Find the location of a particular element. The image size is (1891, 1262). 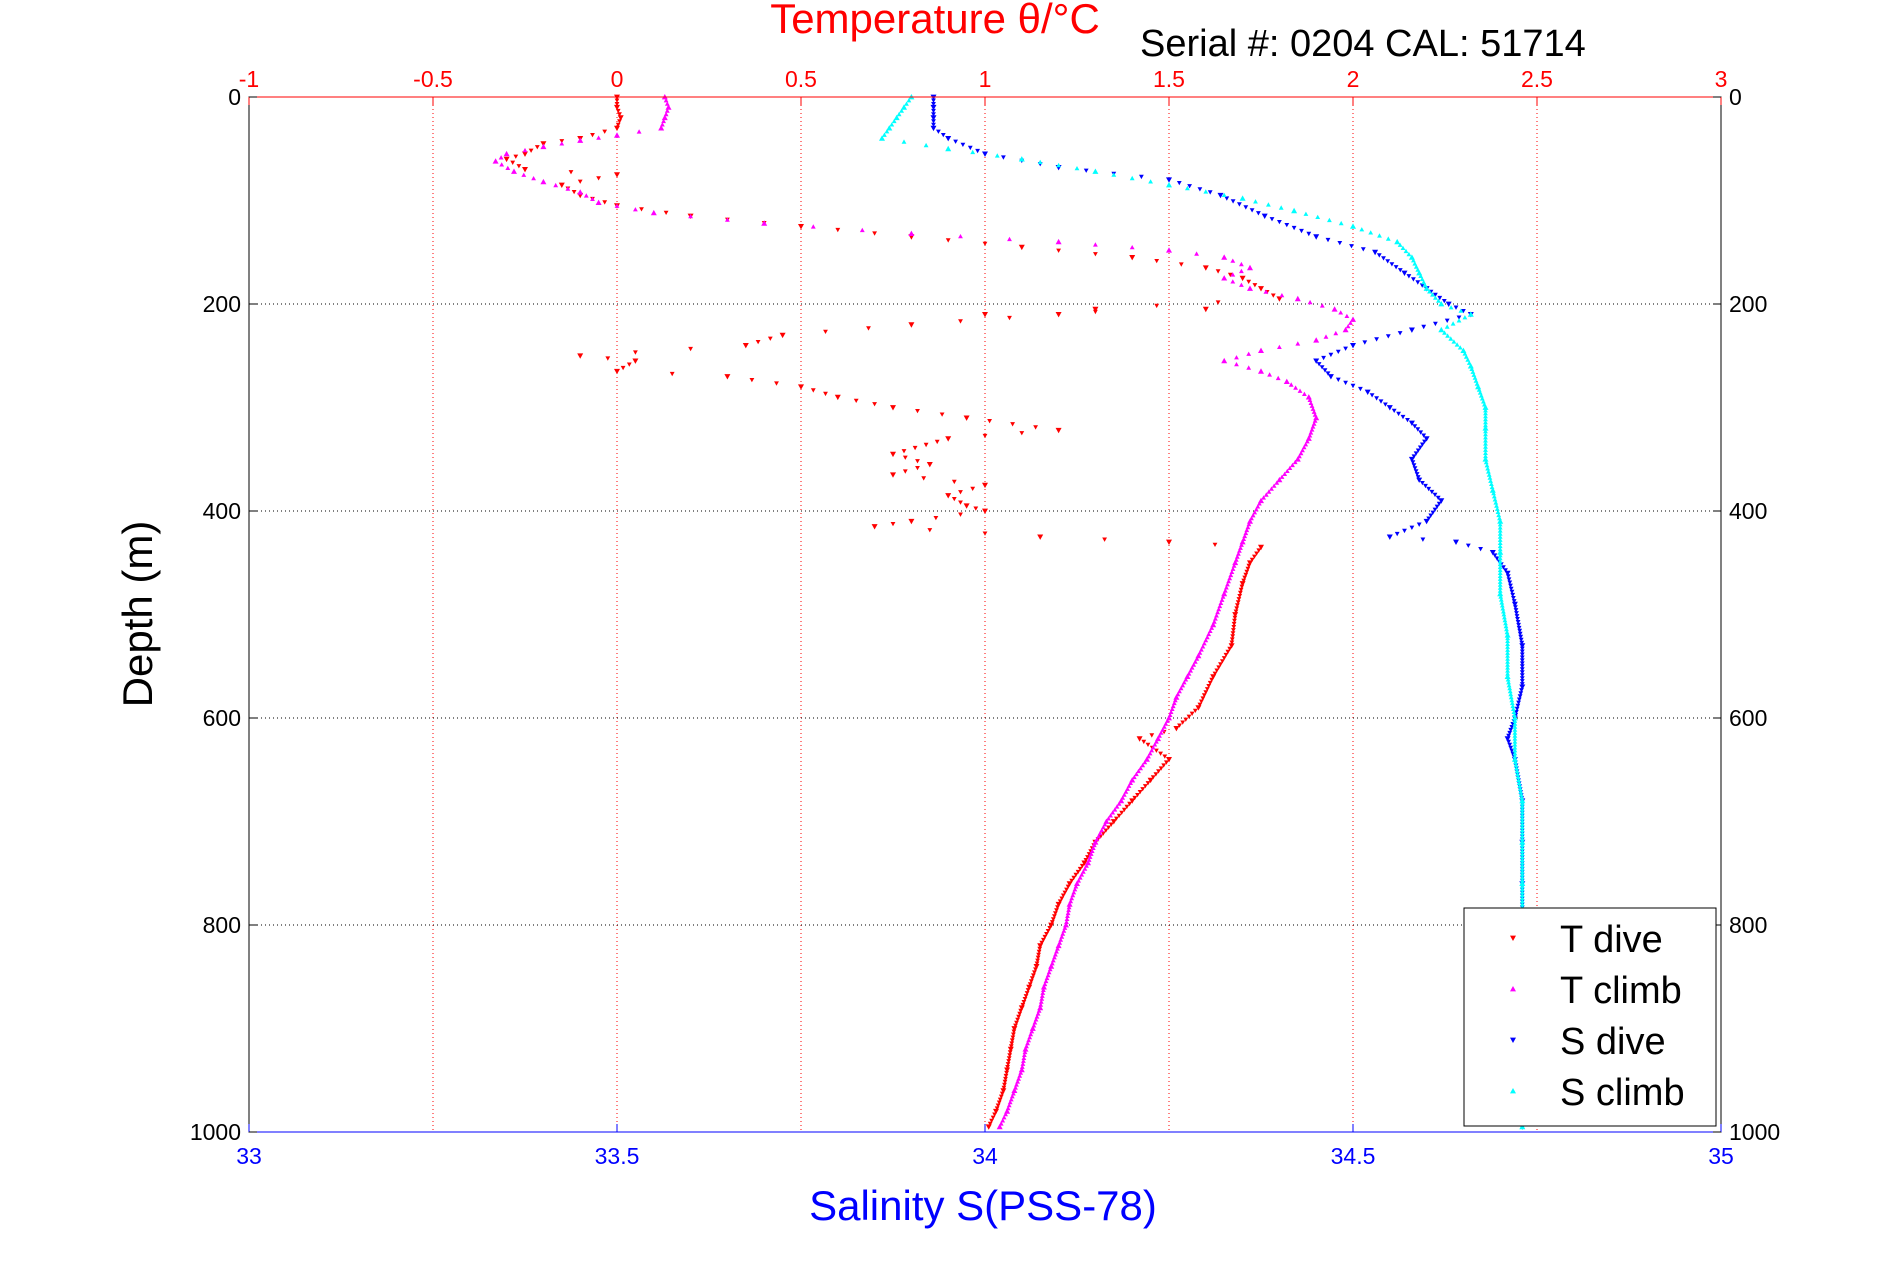

legend-item: T dive is located at coordinates (1586, 940).